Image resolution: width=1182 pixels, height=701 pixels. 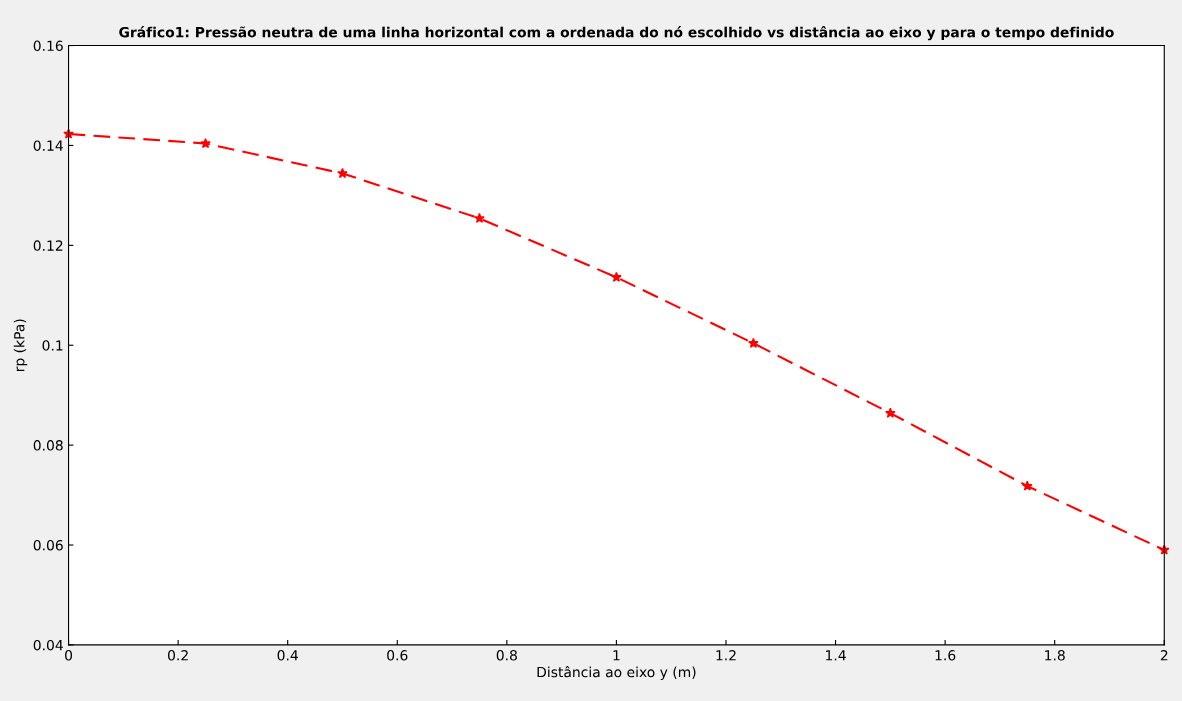 I want to click on x-tick-label: 0.2, so click(x=178, y=655).